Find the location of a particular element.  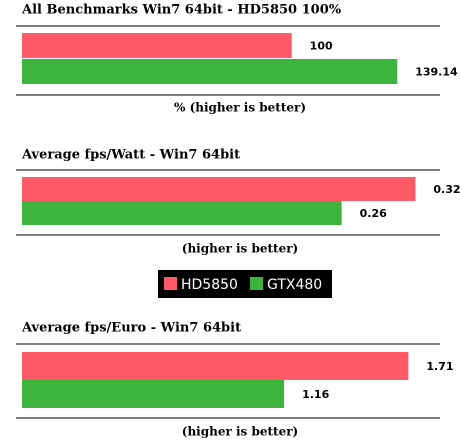

legend-box is located at coordinates (245, 284).